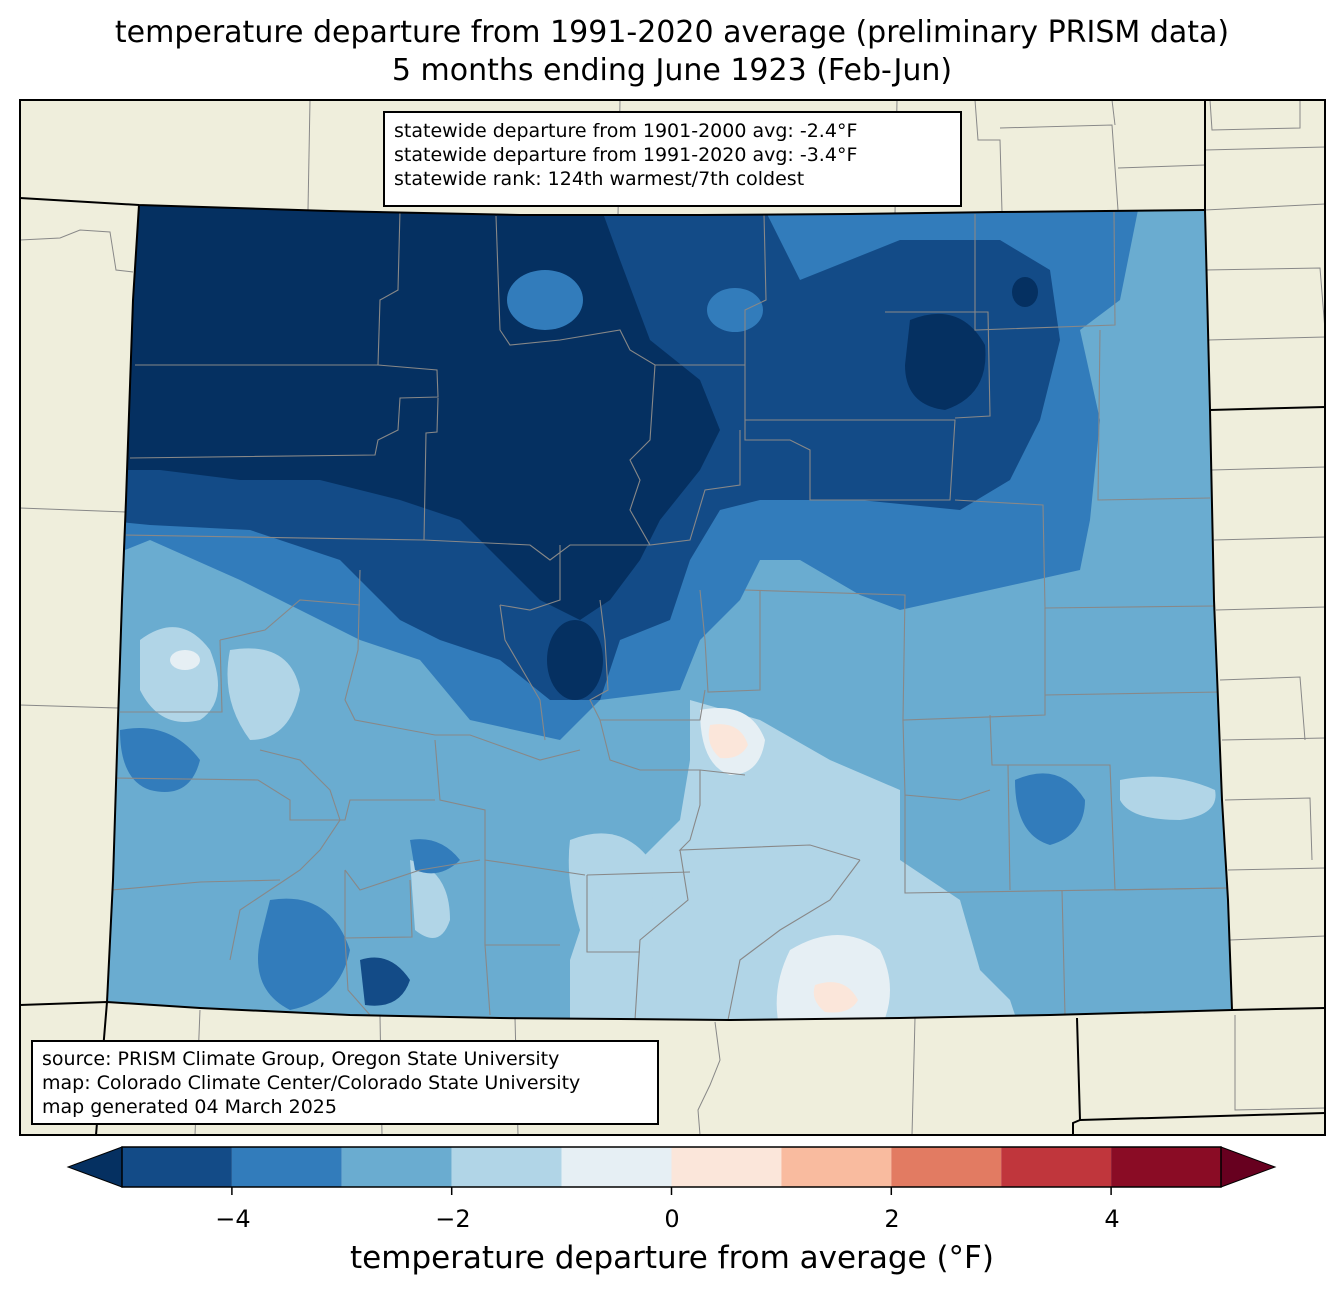  Describe the element at coordinates (672, 1219) in the screenshot. I see `colorbar-tick-label: 0` at that location.